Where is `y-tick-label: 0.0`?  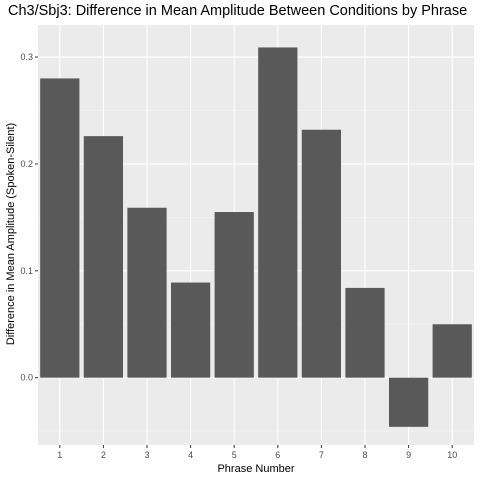
y-tick-label: 0.0 is located at coordinates (26, 378).